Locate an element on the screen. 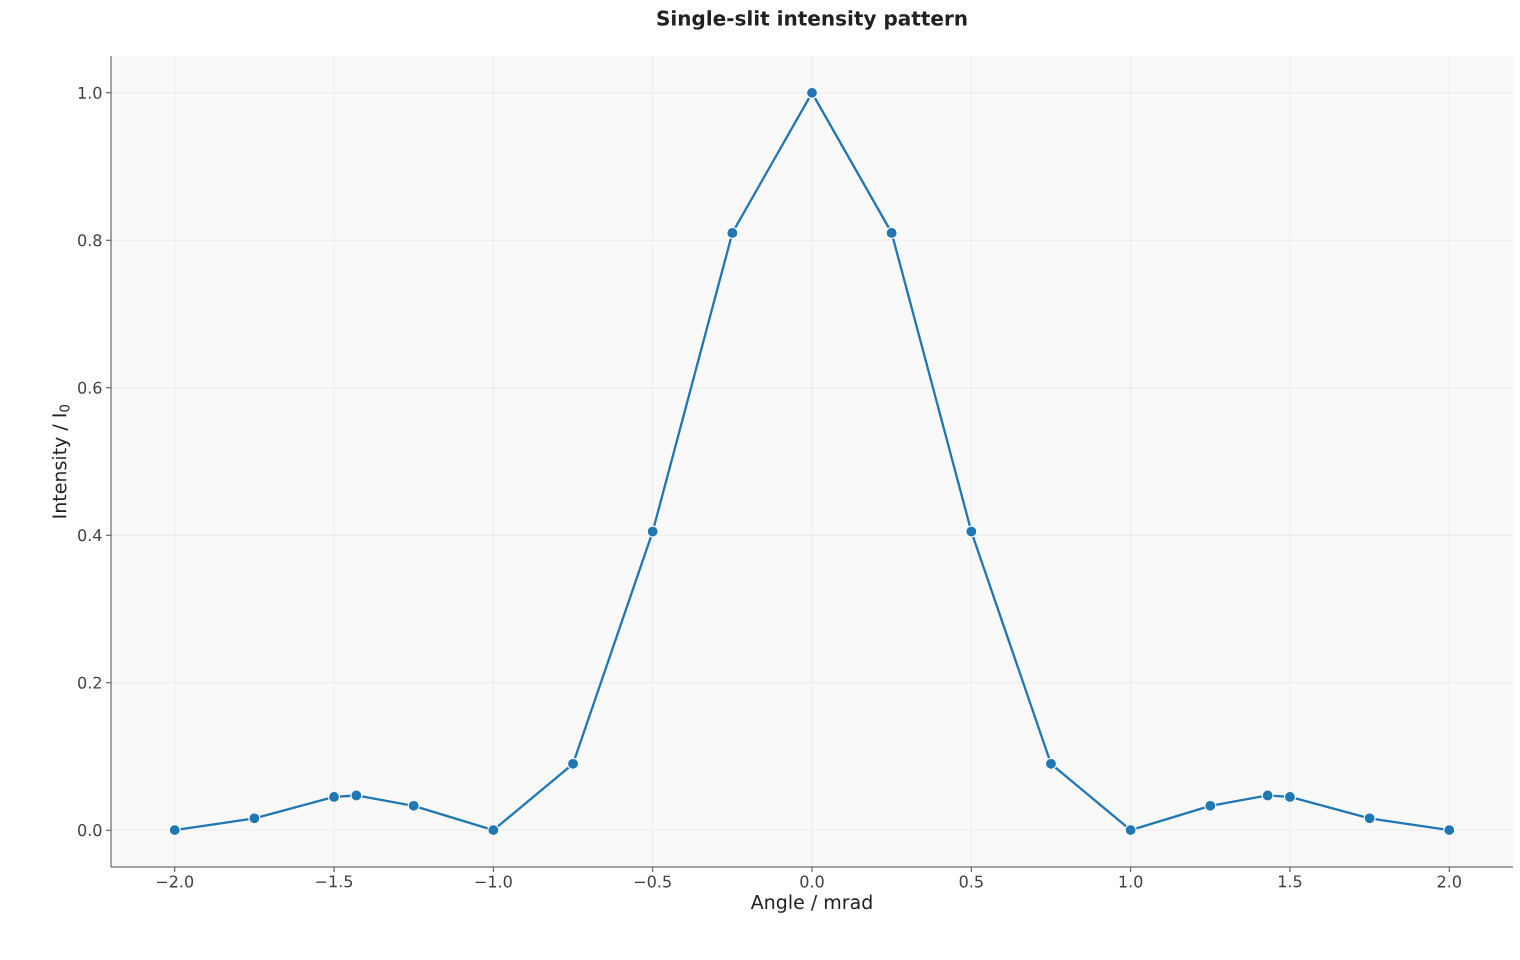 This screenshot has width=1520, height=960. y-tick-label: 1.0 is located at coordinates (90, 92).